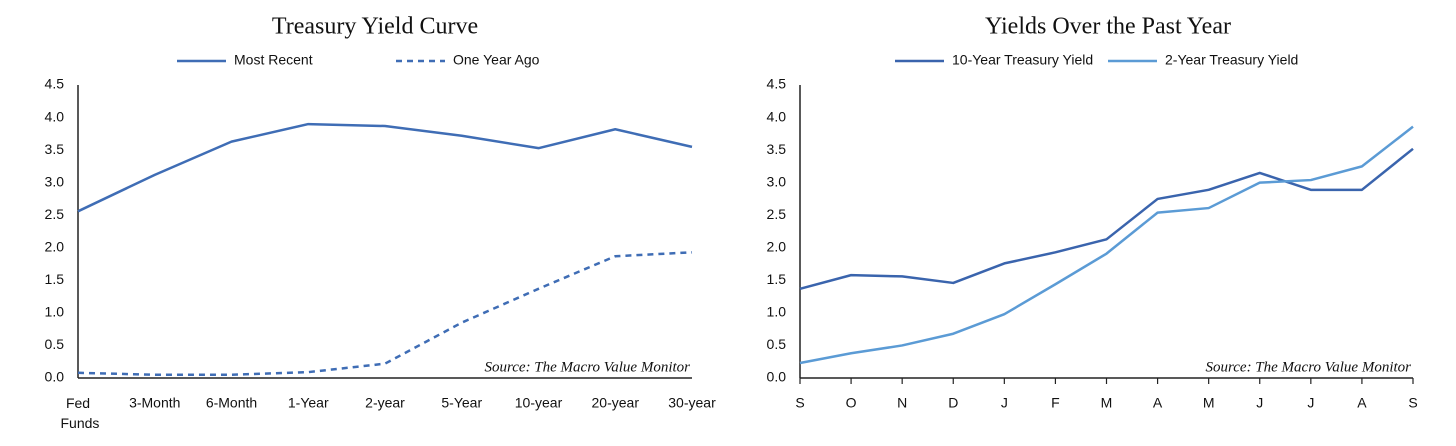 This screenshot has height=446, width=1456. Describe the element at coordinates (1108, 27) in the screenshot. I see `chart-title: Yields Over the Past Year` at that location.